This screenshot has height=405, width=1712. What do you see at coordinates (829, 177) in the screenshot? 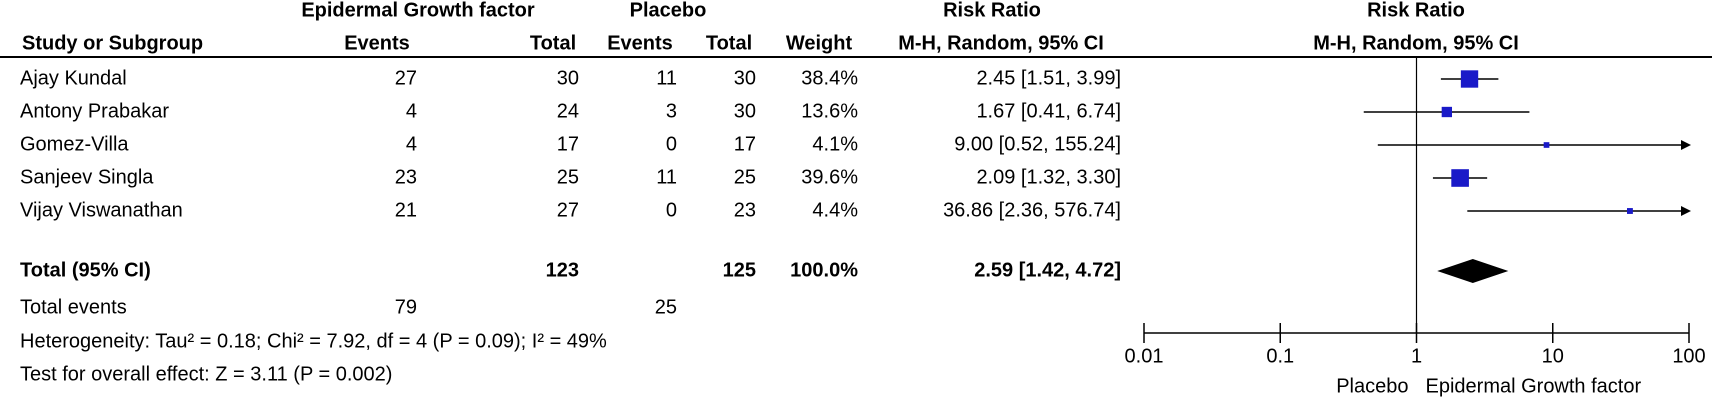
I see `weight: 39.6%` at bounding box center [829, 177].